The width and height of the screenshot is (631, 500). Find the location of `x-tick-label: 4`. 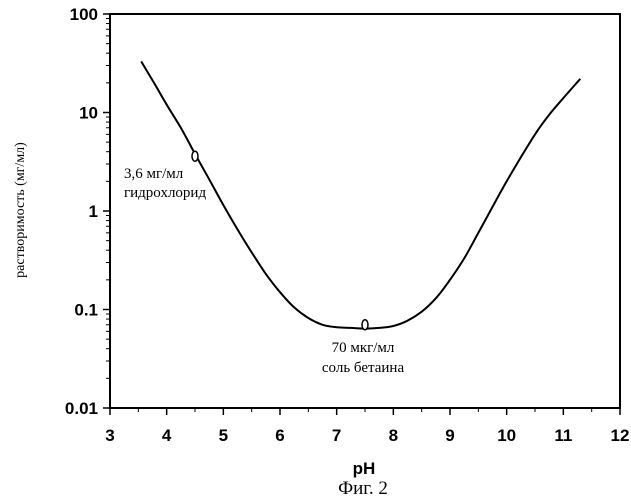

x-tick-label: 4 is located at coordinates (167, 435).